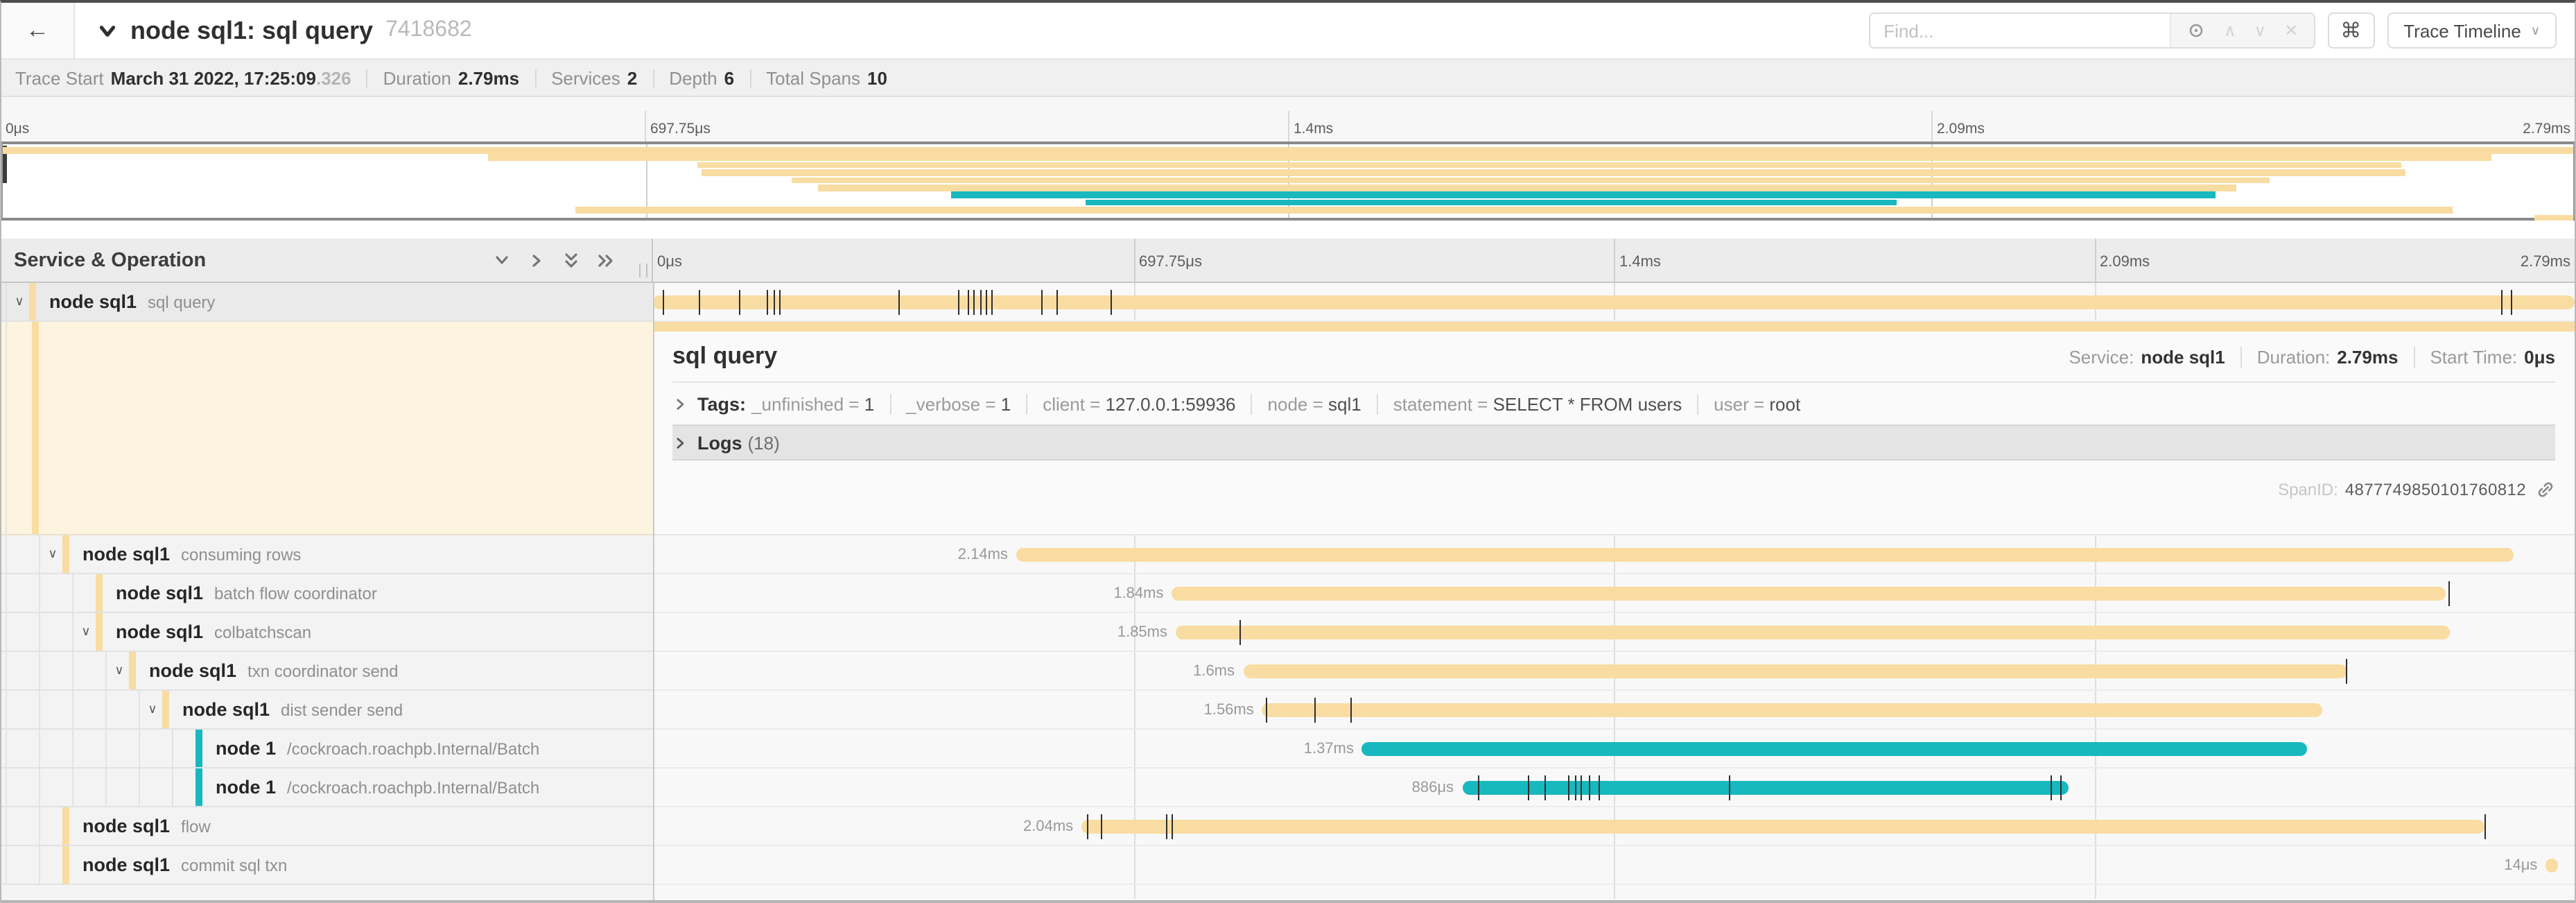 Image resolution: width=2576 pixels, height=903 pixels. I want to click on minimap-rows, so click(1288, 184).